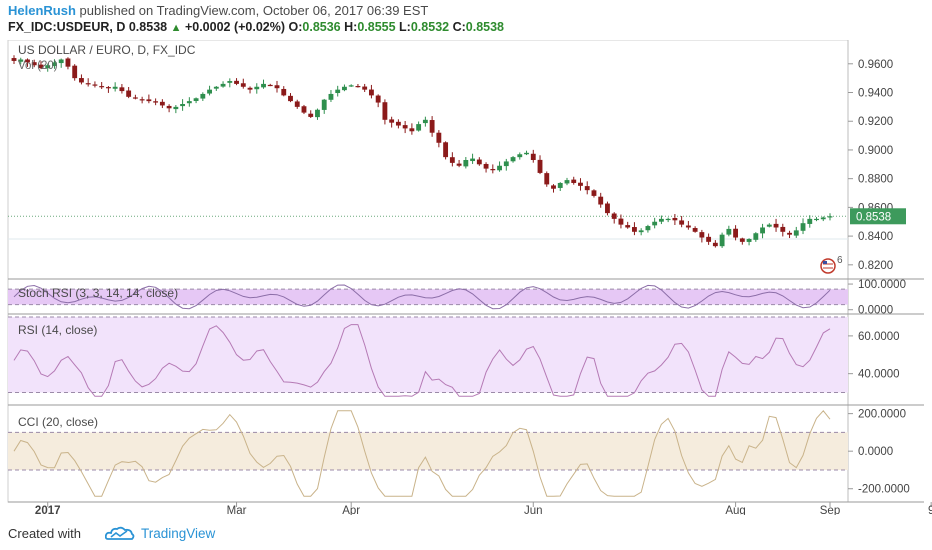 This screenshot has height=550, width=932. What do you see at coordinates (735, 510) in the screenshot?
I see `time-tick-label: Aug` at bounding box center [735, 510].